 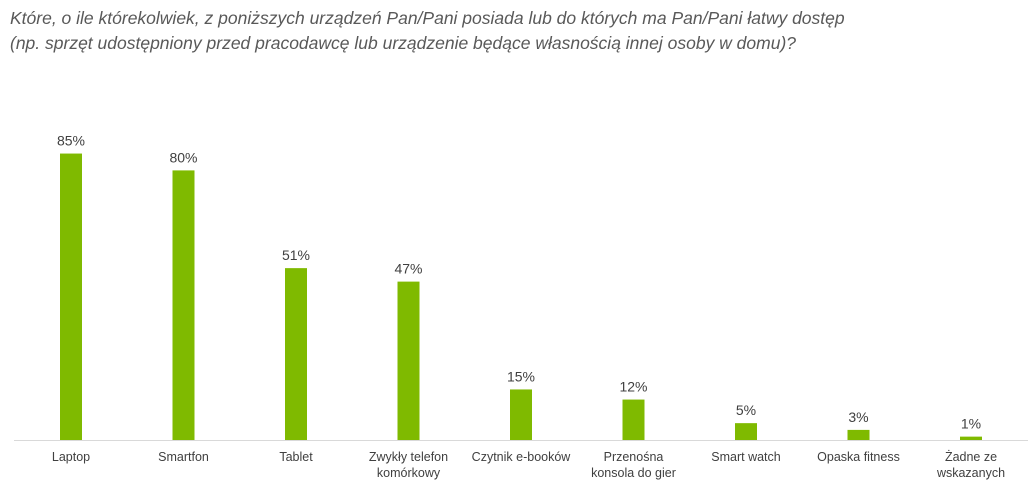 I want to click on category-label-0-line-0: Laptop, so click(x=71, y=457).